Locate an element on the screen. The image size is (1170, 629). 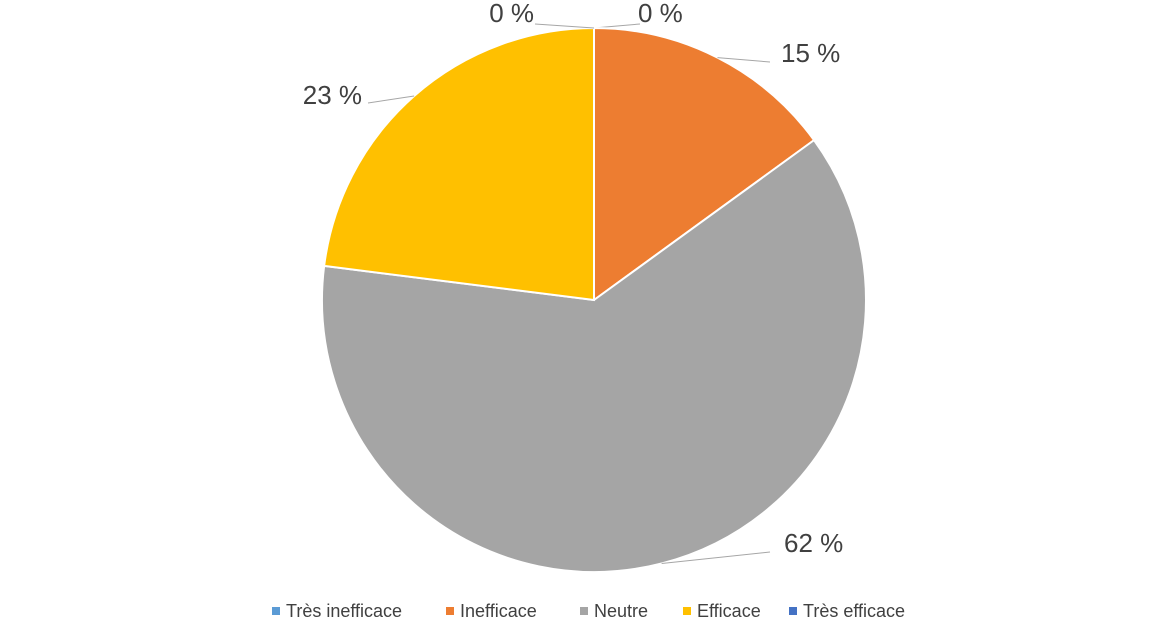
legend-label: Très efficace is located at coordinates (854, 611).